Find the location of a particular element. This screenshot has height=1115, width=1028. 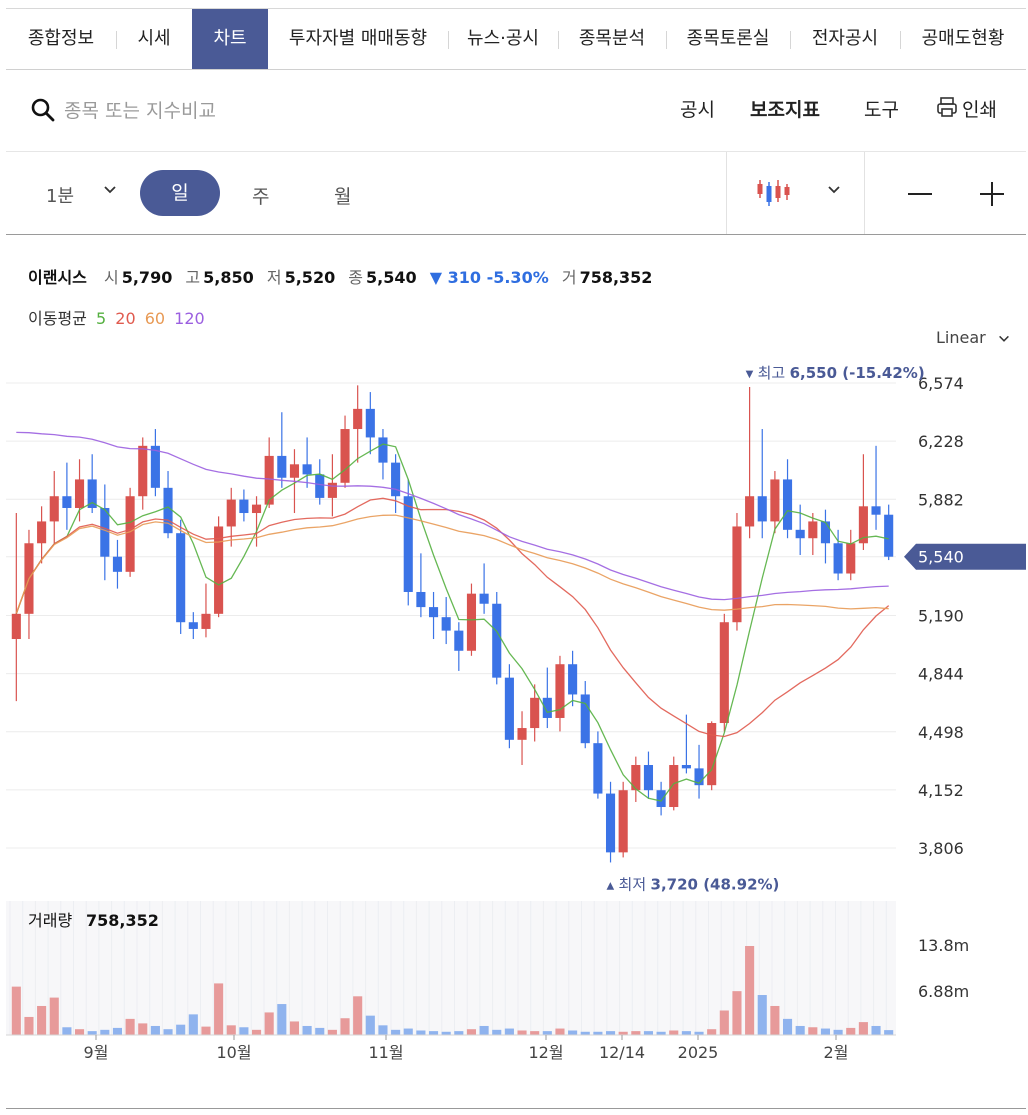

period-selector: 1분 일 주 월 is located at coordinates (516, 193).